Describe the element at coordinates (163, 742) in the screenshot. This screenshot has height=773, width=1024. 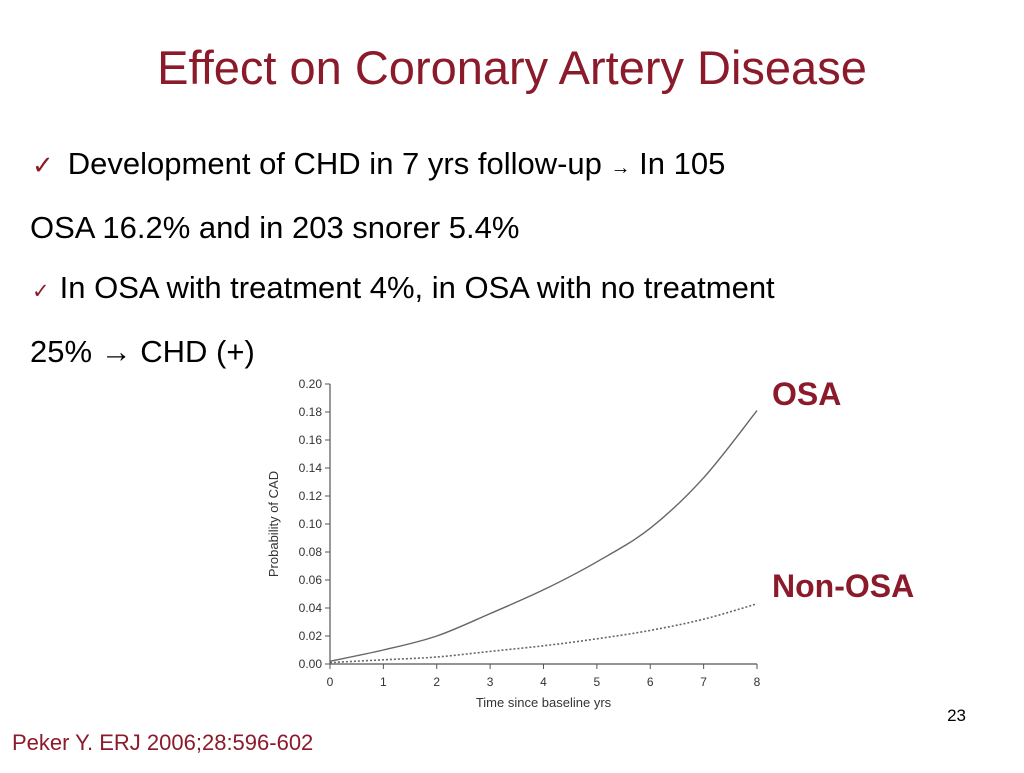
I see `citation: Peker Y. ERJ 2006;28:596-602` at that location.